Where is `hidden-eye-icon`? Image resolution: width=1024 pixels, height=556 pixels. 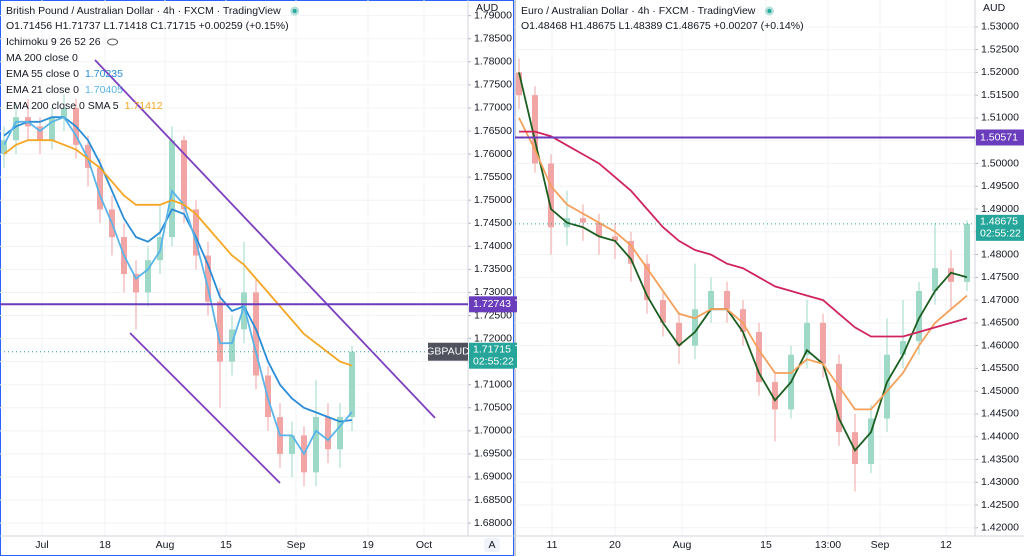 hidden-eye-icon is located at coordinates (113, 42).